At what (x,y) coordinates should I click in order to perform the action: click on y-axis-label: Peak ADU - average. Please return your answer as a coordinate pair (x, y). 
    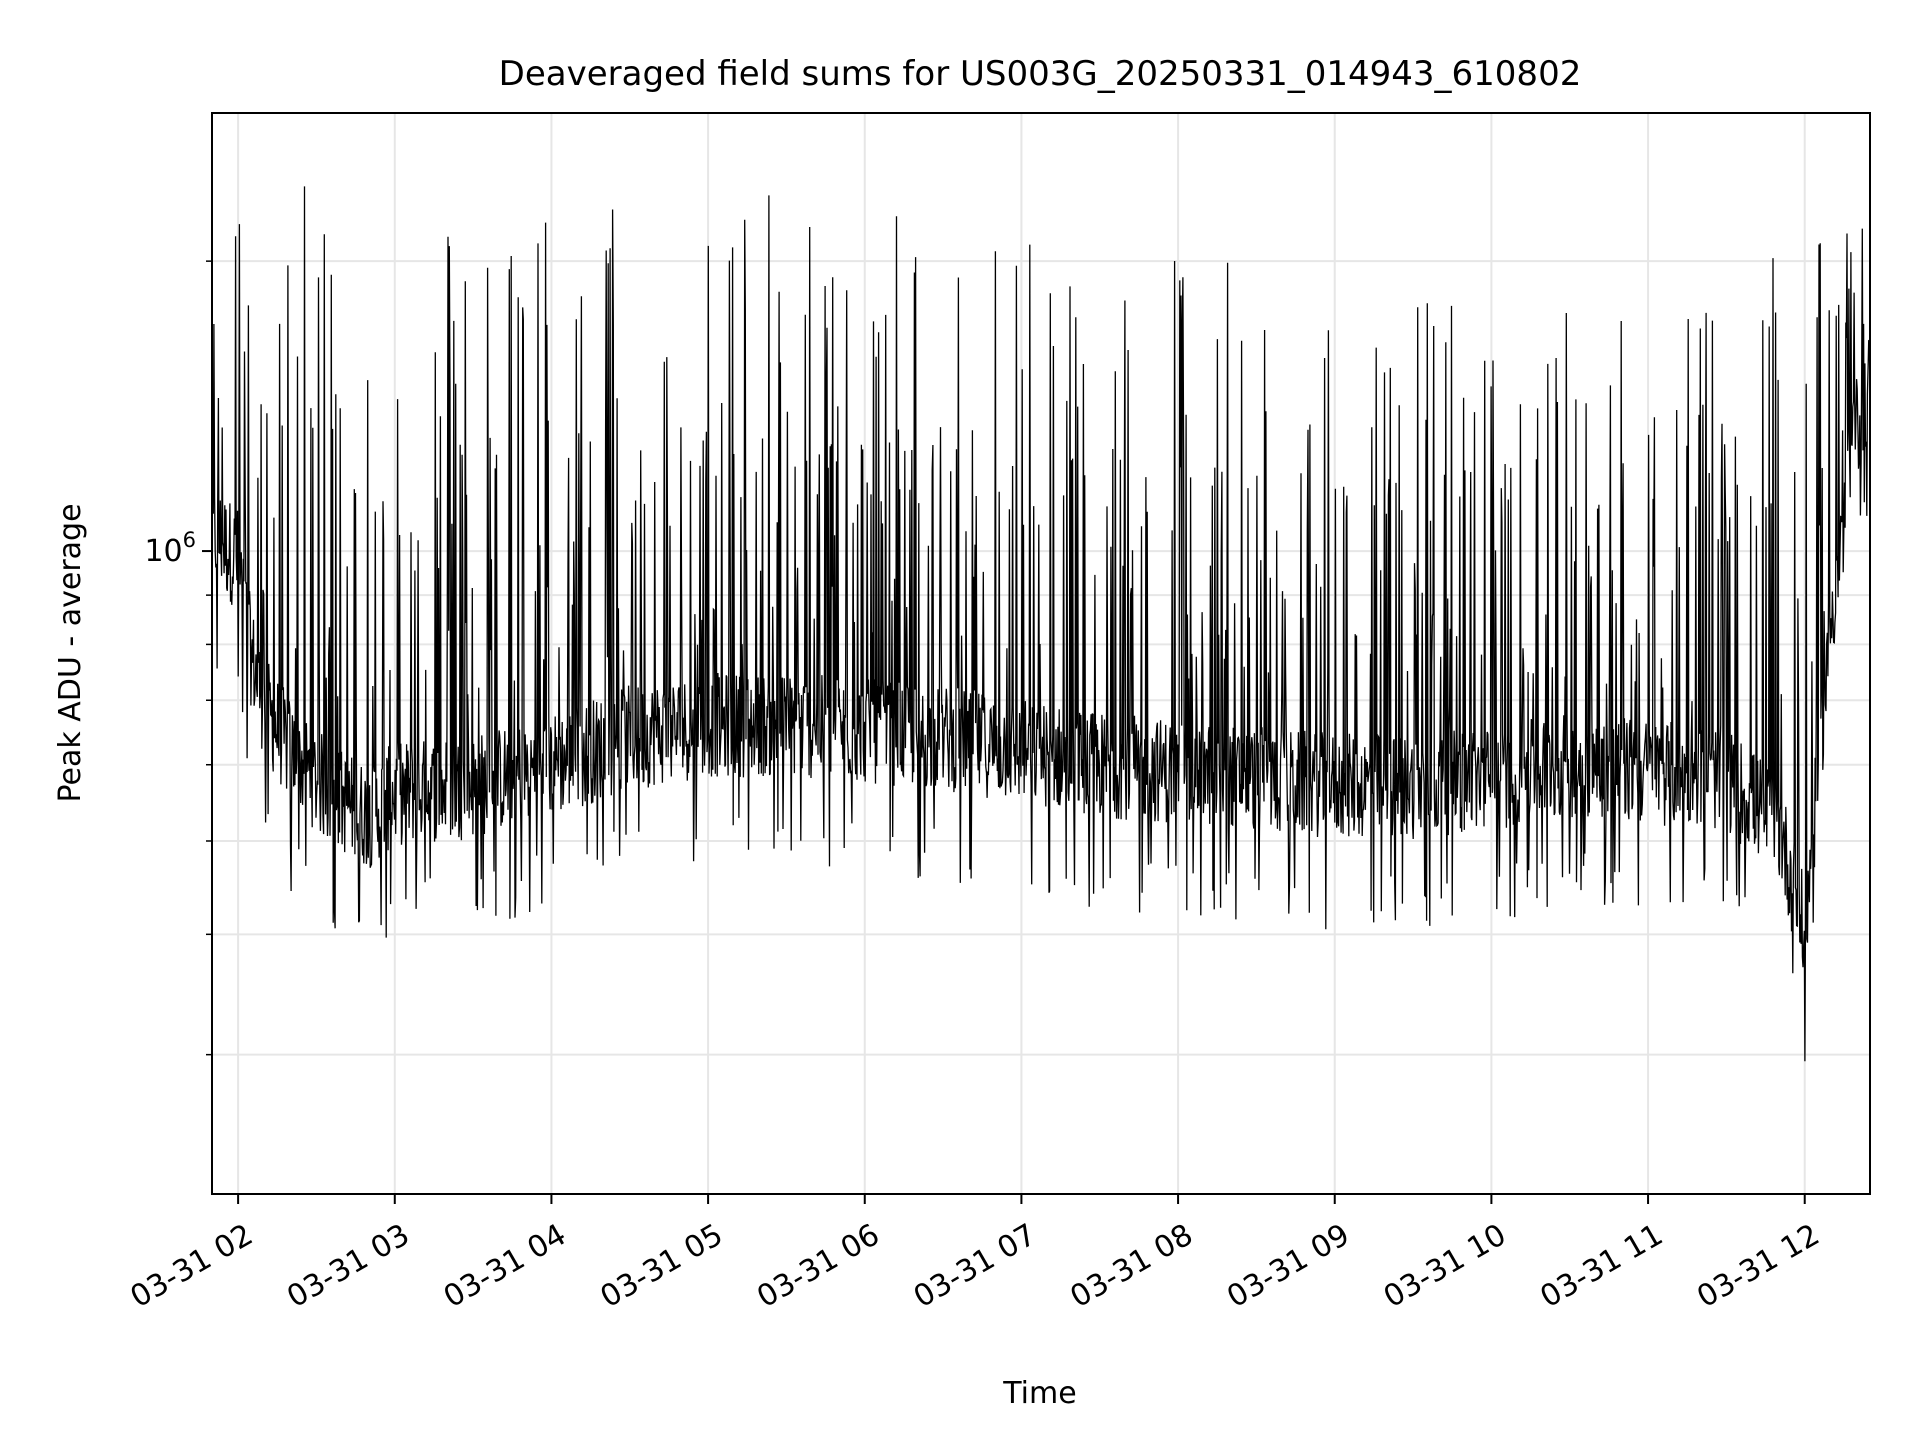
    Looking at the image, I should click on (70, 652).